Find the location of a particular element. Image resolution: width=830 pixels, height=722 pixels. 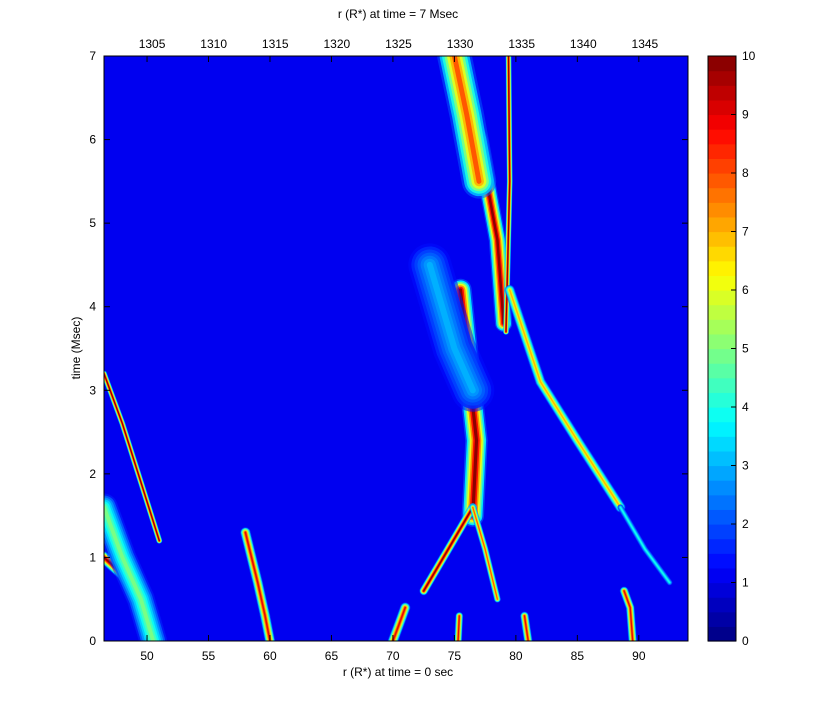

x-tick-label: 60 is located at coordinates (270, 656).